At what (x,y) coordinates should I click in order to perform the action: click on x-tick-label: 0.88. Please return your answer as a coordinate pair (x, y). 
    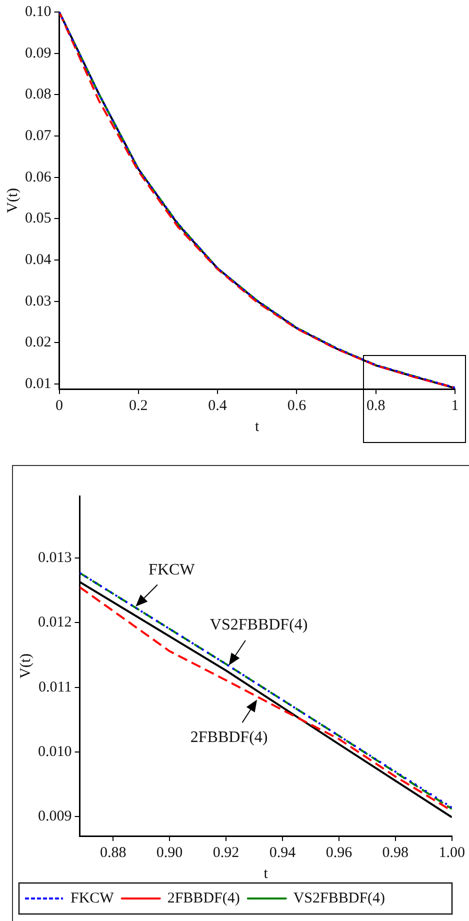
    Looking at the image, I should click on (113, 852).